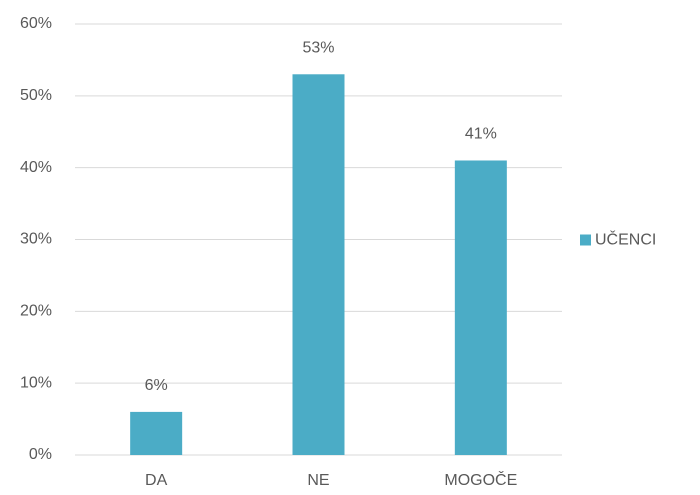  Describe the element at coordinates (318, 48) in the screenshot. I see `data-label: 53%` at that location.